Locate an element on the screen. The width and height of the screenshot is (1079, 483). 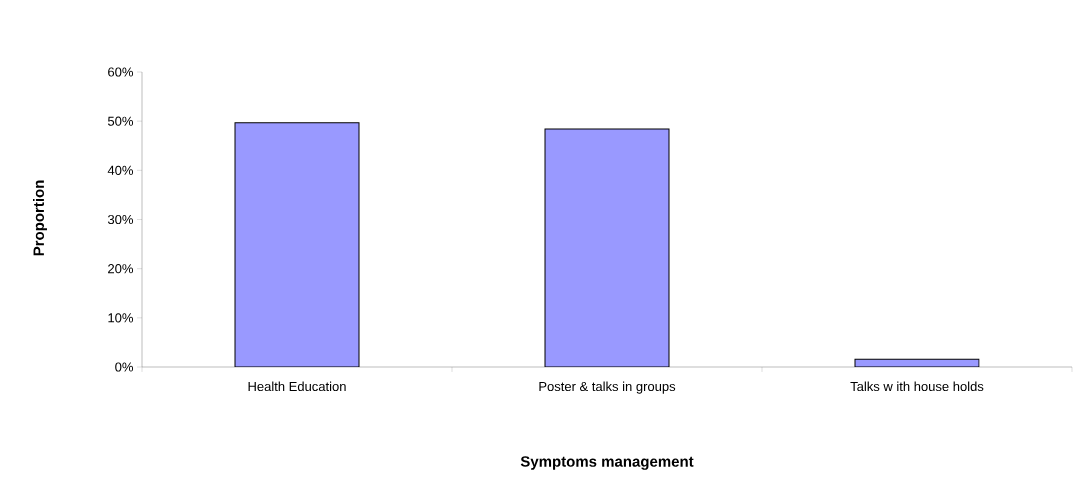
y-tick-label: 30% is located at coordinates (120, 219).